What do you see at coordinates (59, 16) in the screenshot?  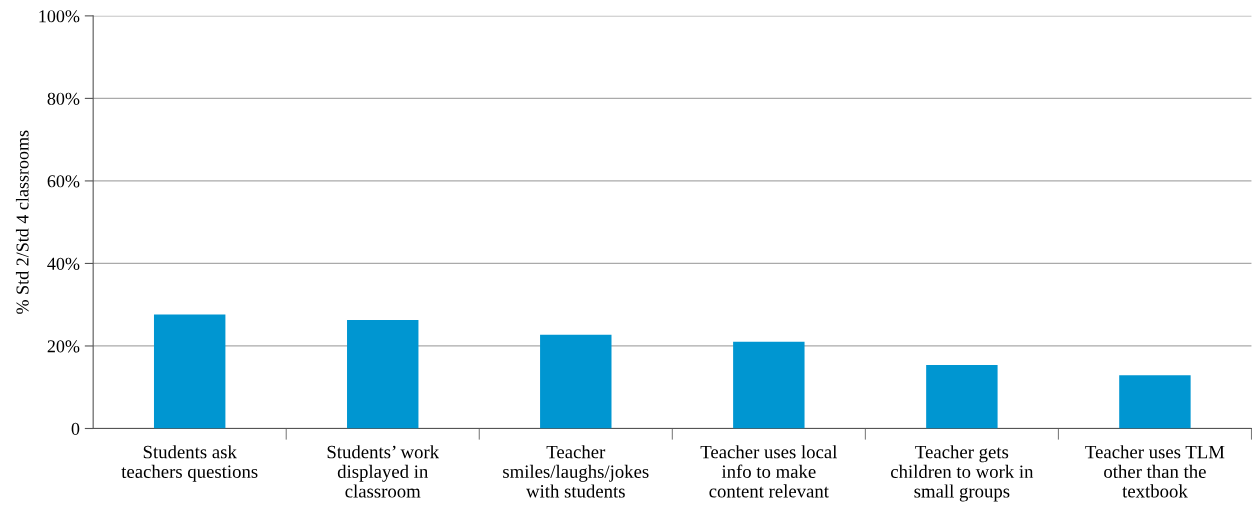 I see `y-tick-label: 100%` at bounding box center [59, 16].